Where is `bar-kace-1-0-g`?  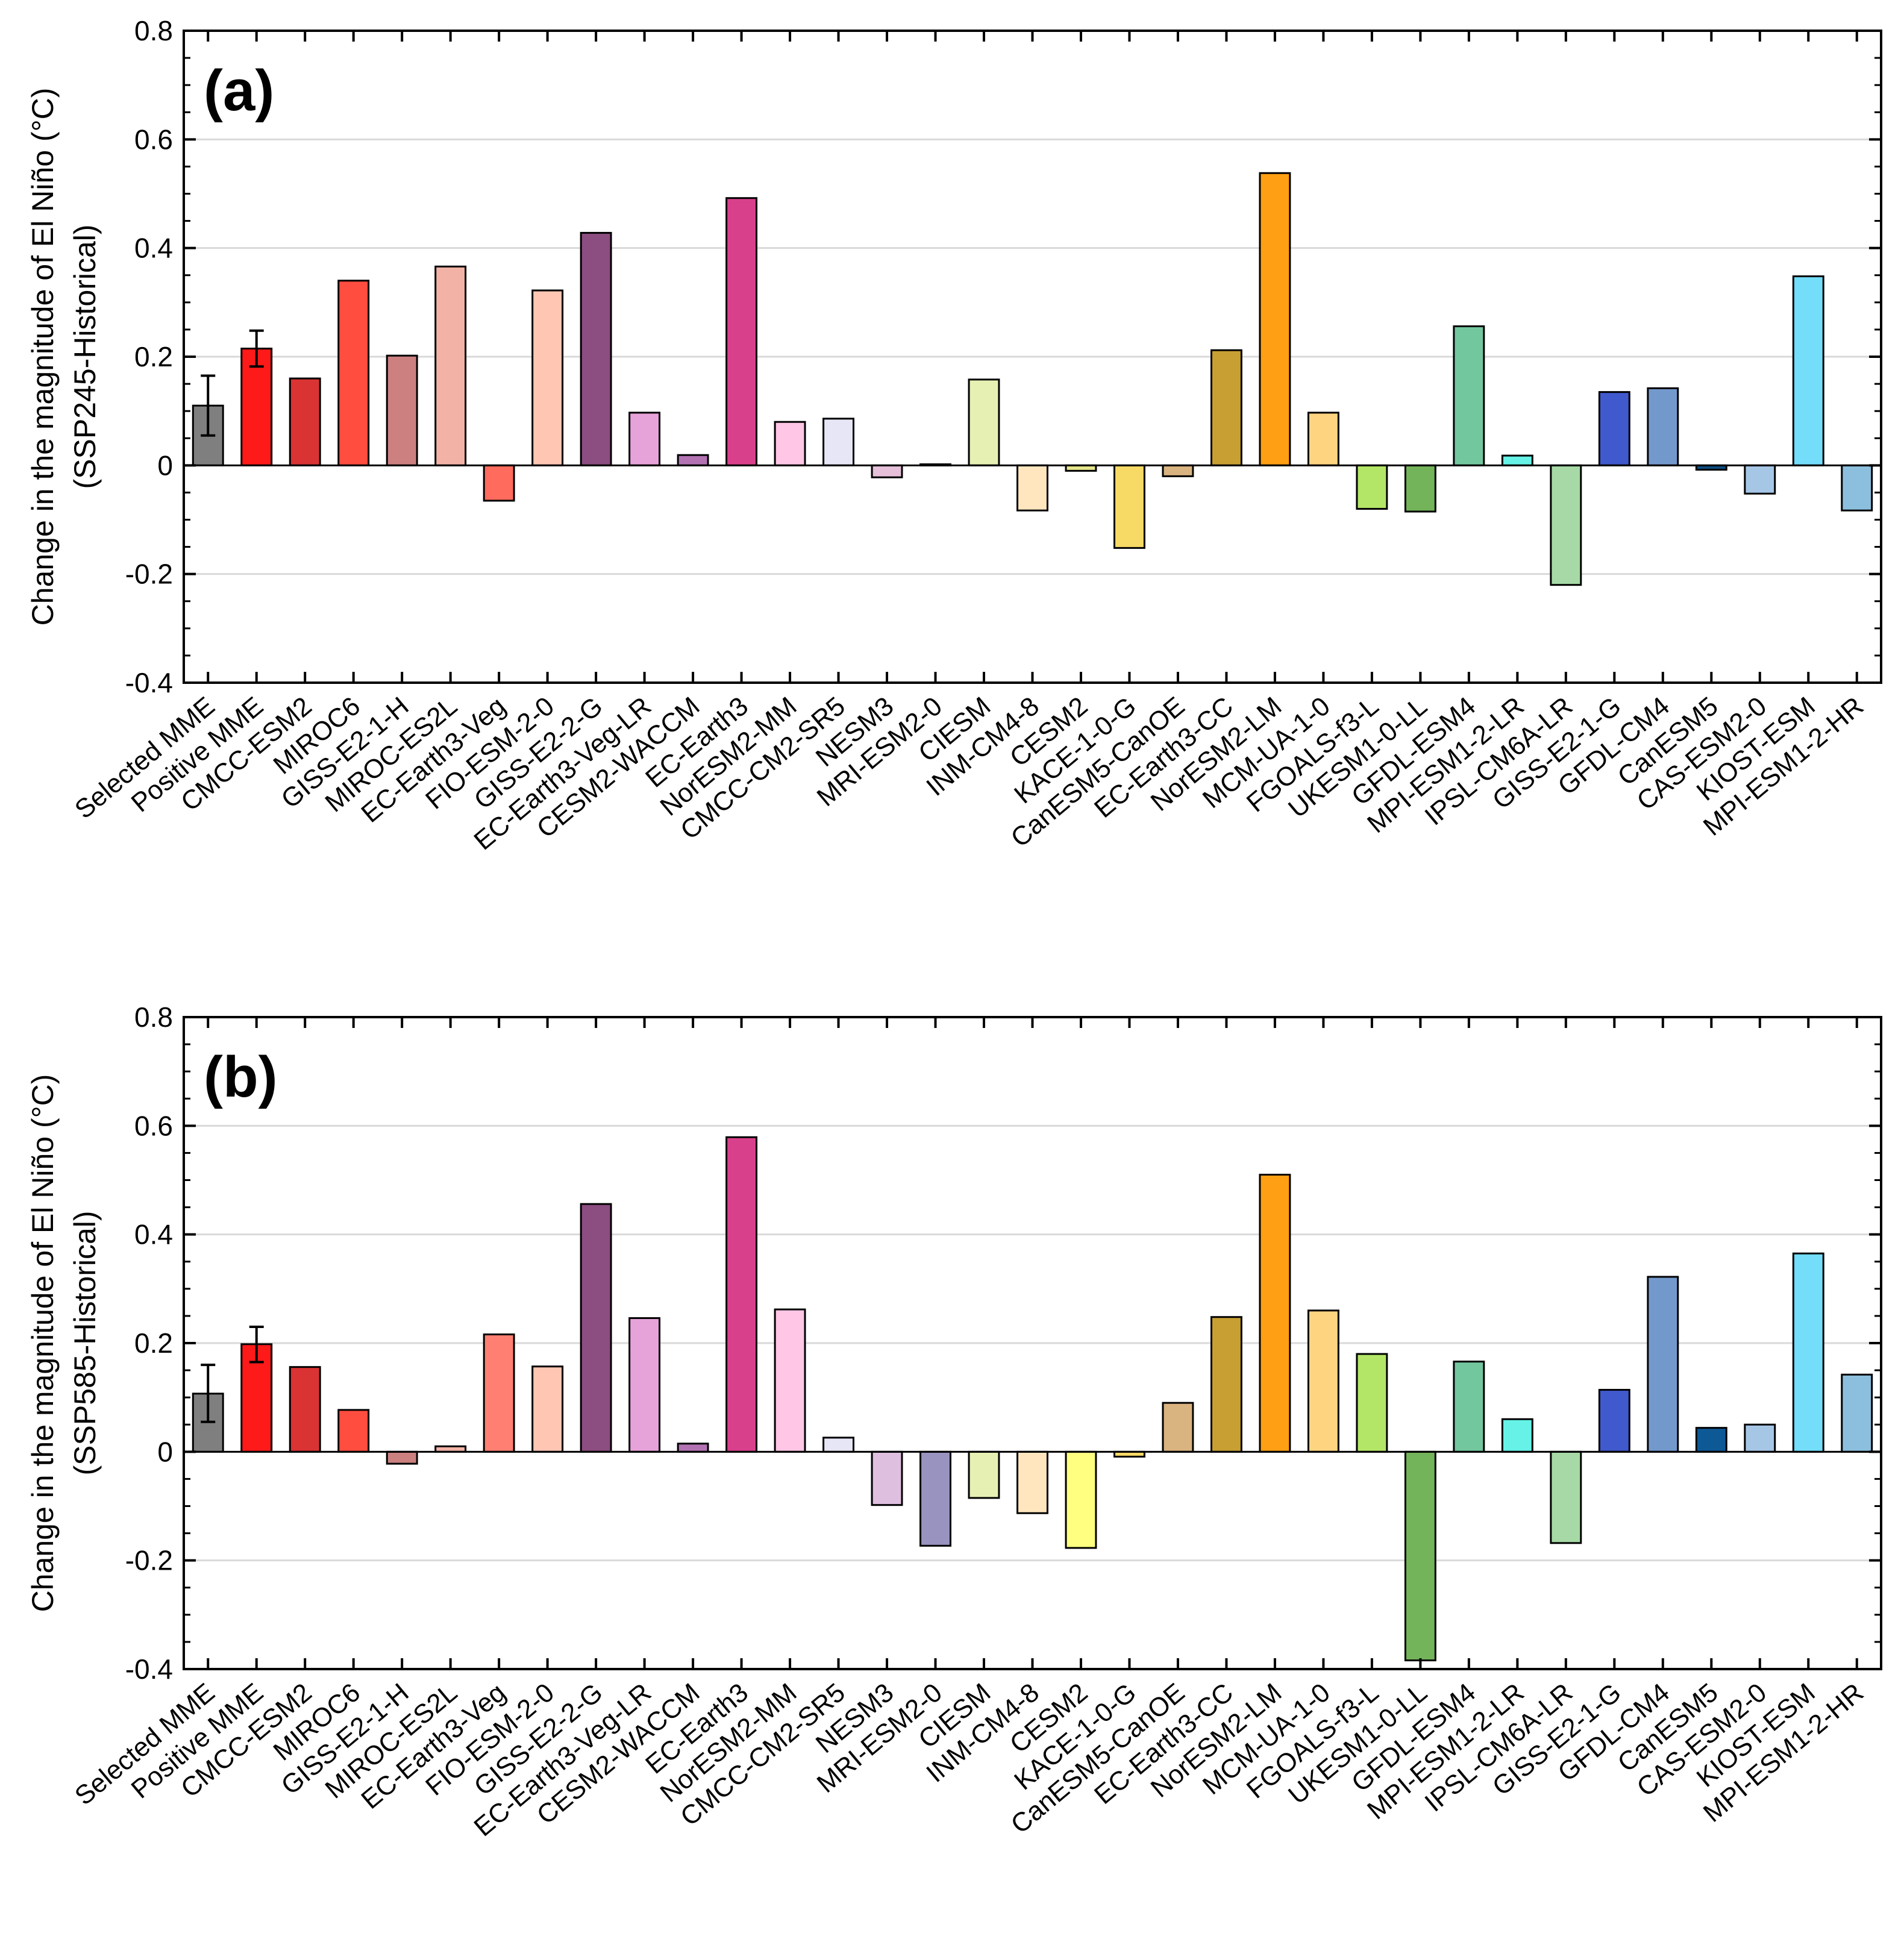
bar-kace-1-0-g is located at coordinates (1129, 506).